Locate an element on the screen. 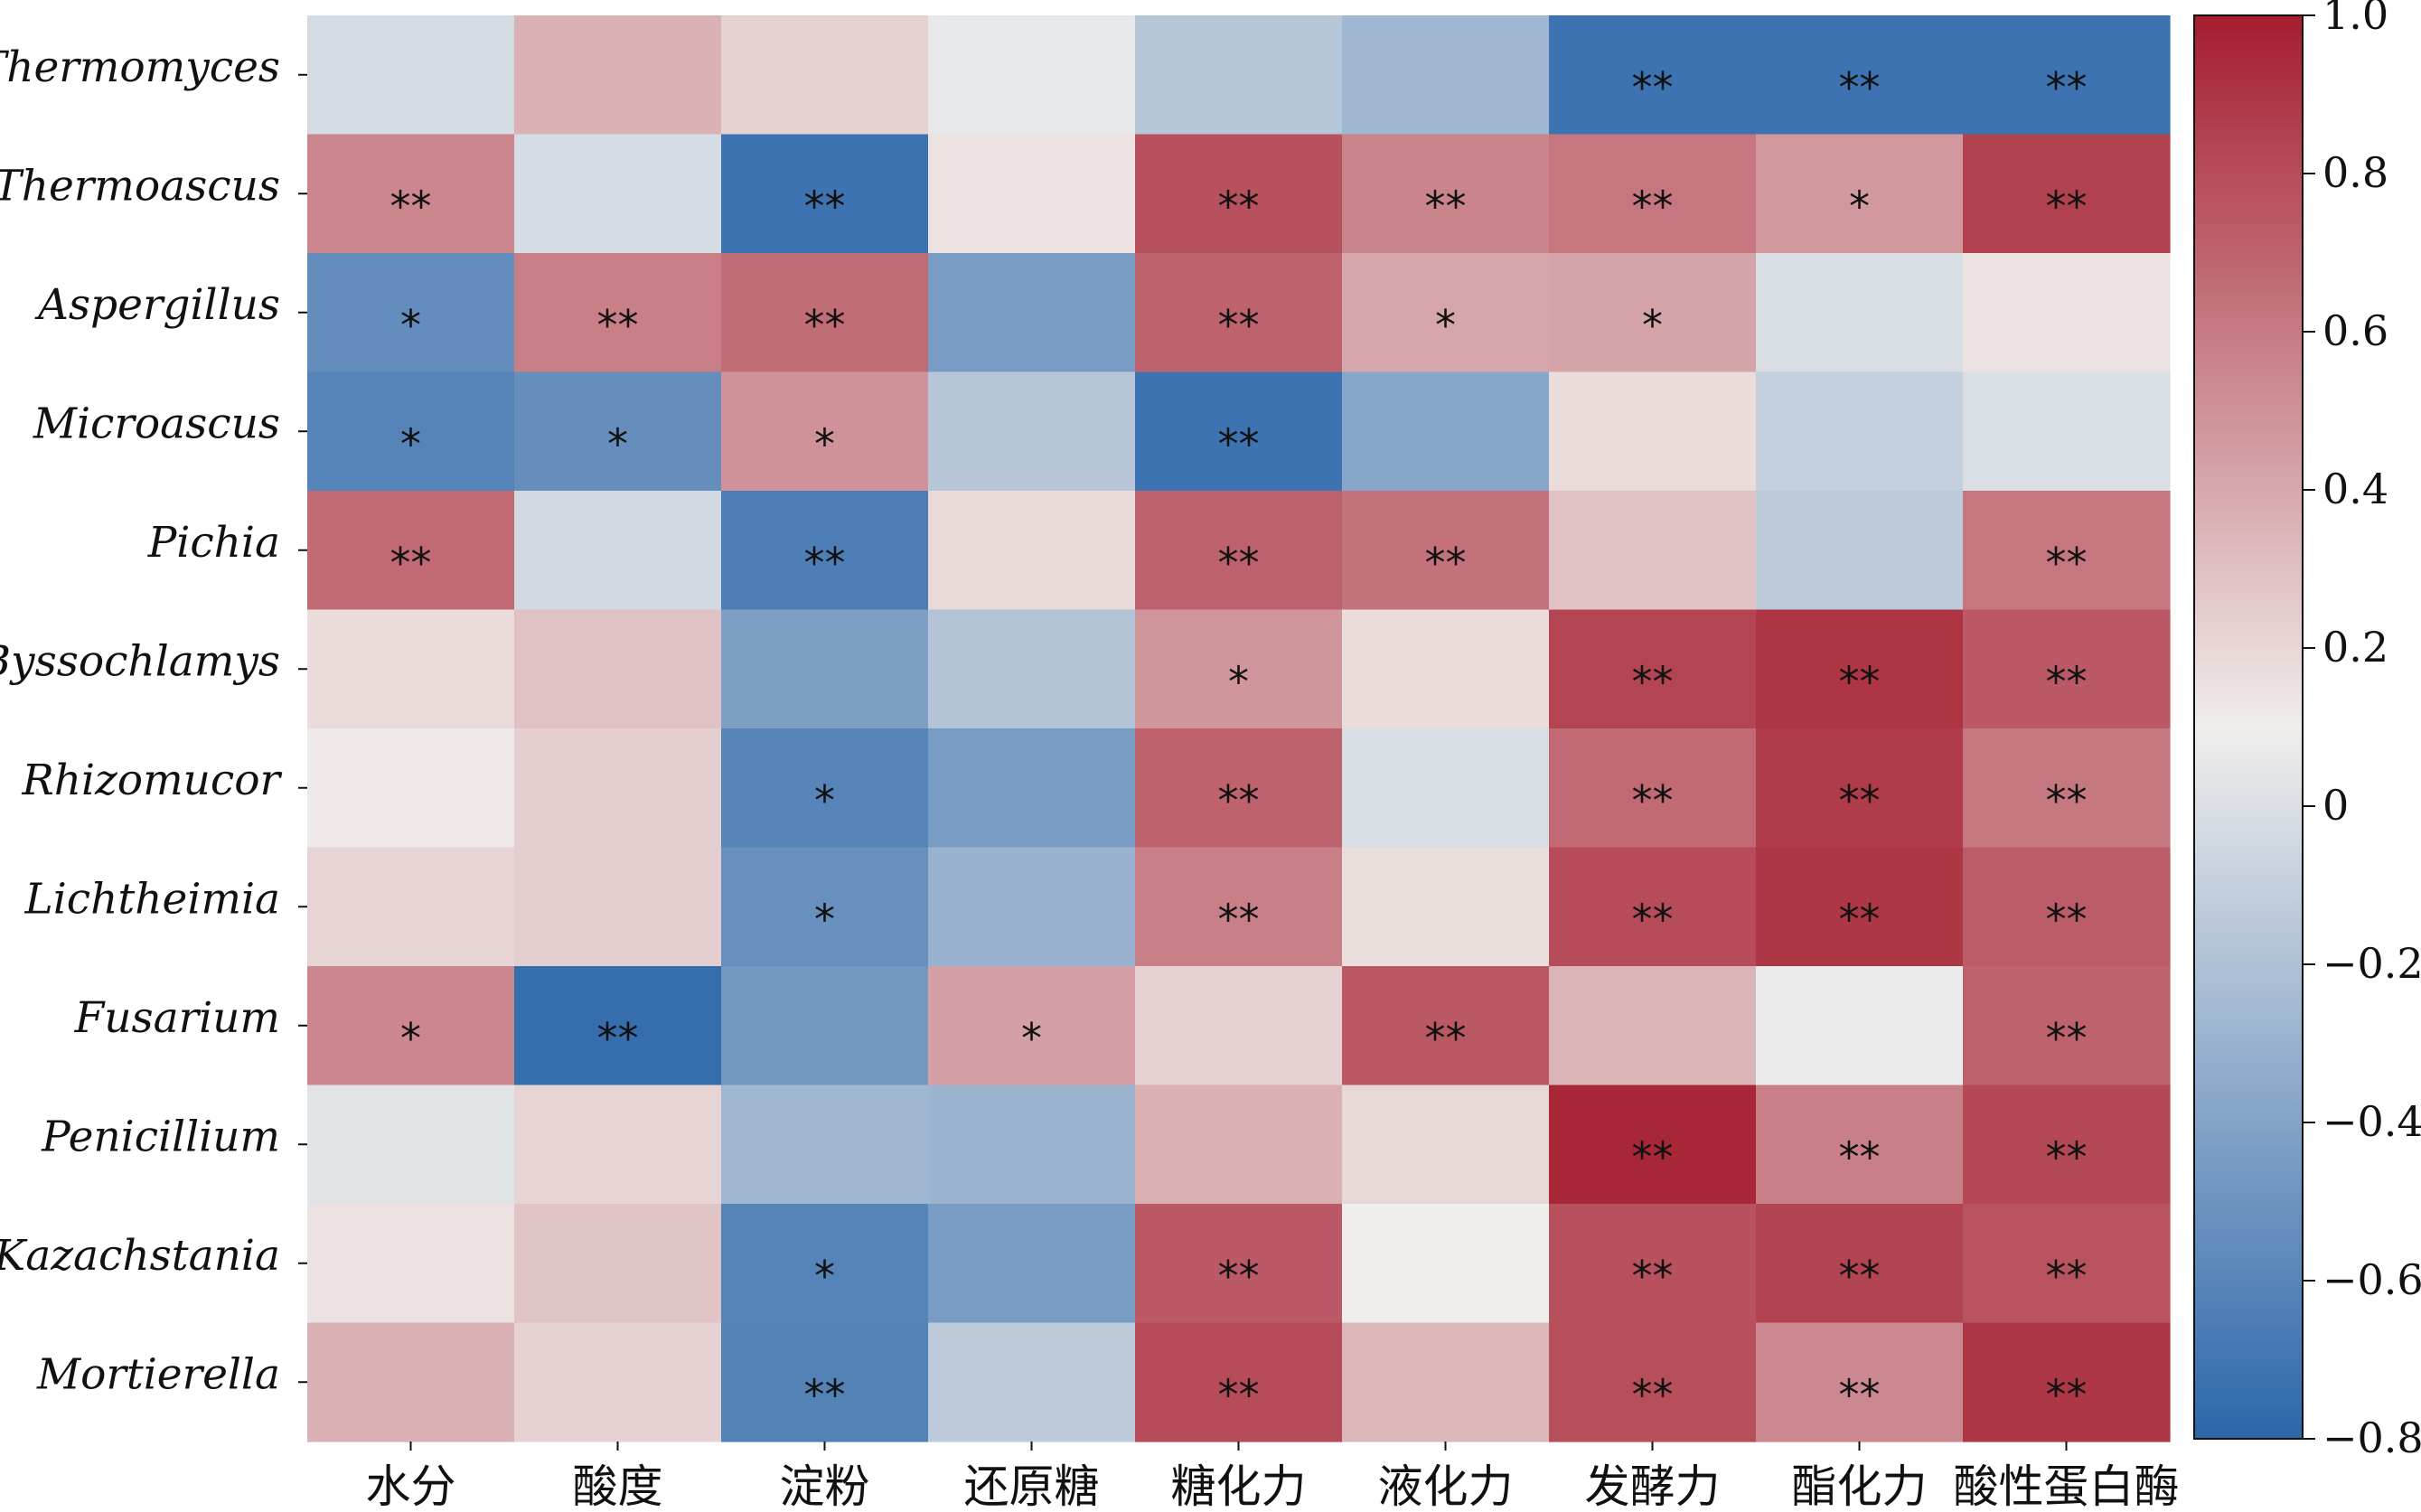 The image size is (2421, 1512). column-labels: 水分 酸度 淀粉 还原糖 糖化力 液化力 发酵力 酯化力 酸性蛋白酶 is located at coordinates (1273, 1477).